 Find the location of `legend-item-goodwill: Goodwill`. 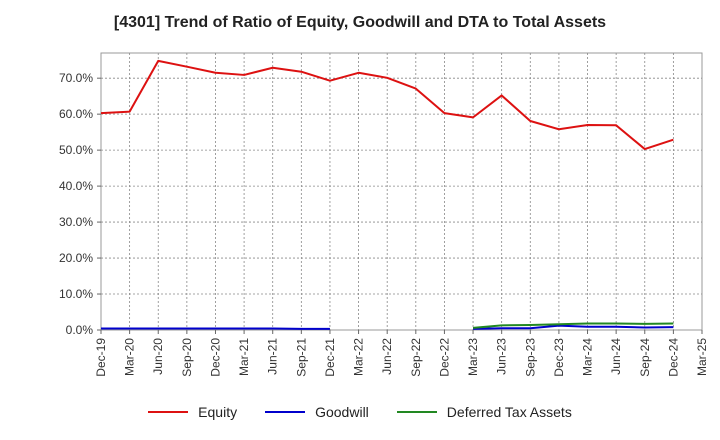

legend-item-goodwill: Goodwill is located at coordinates (317, 412).